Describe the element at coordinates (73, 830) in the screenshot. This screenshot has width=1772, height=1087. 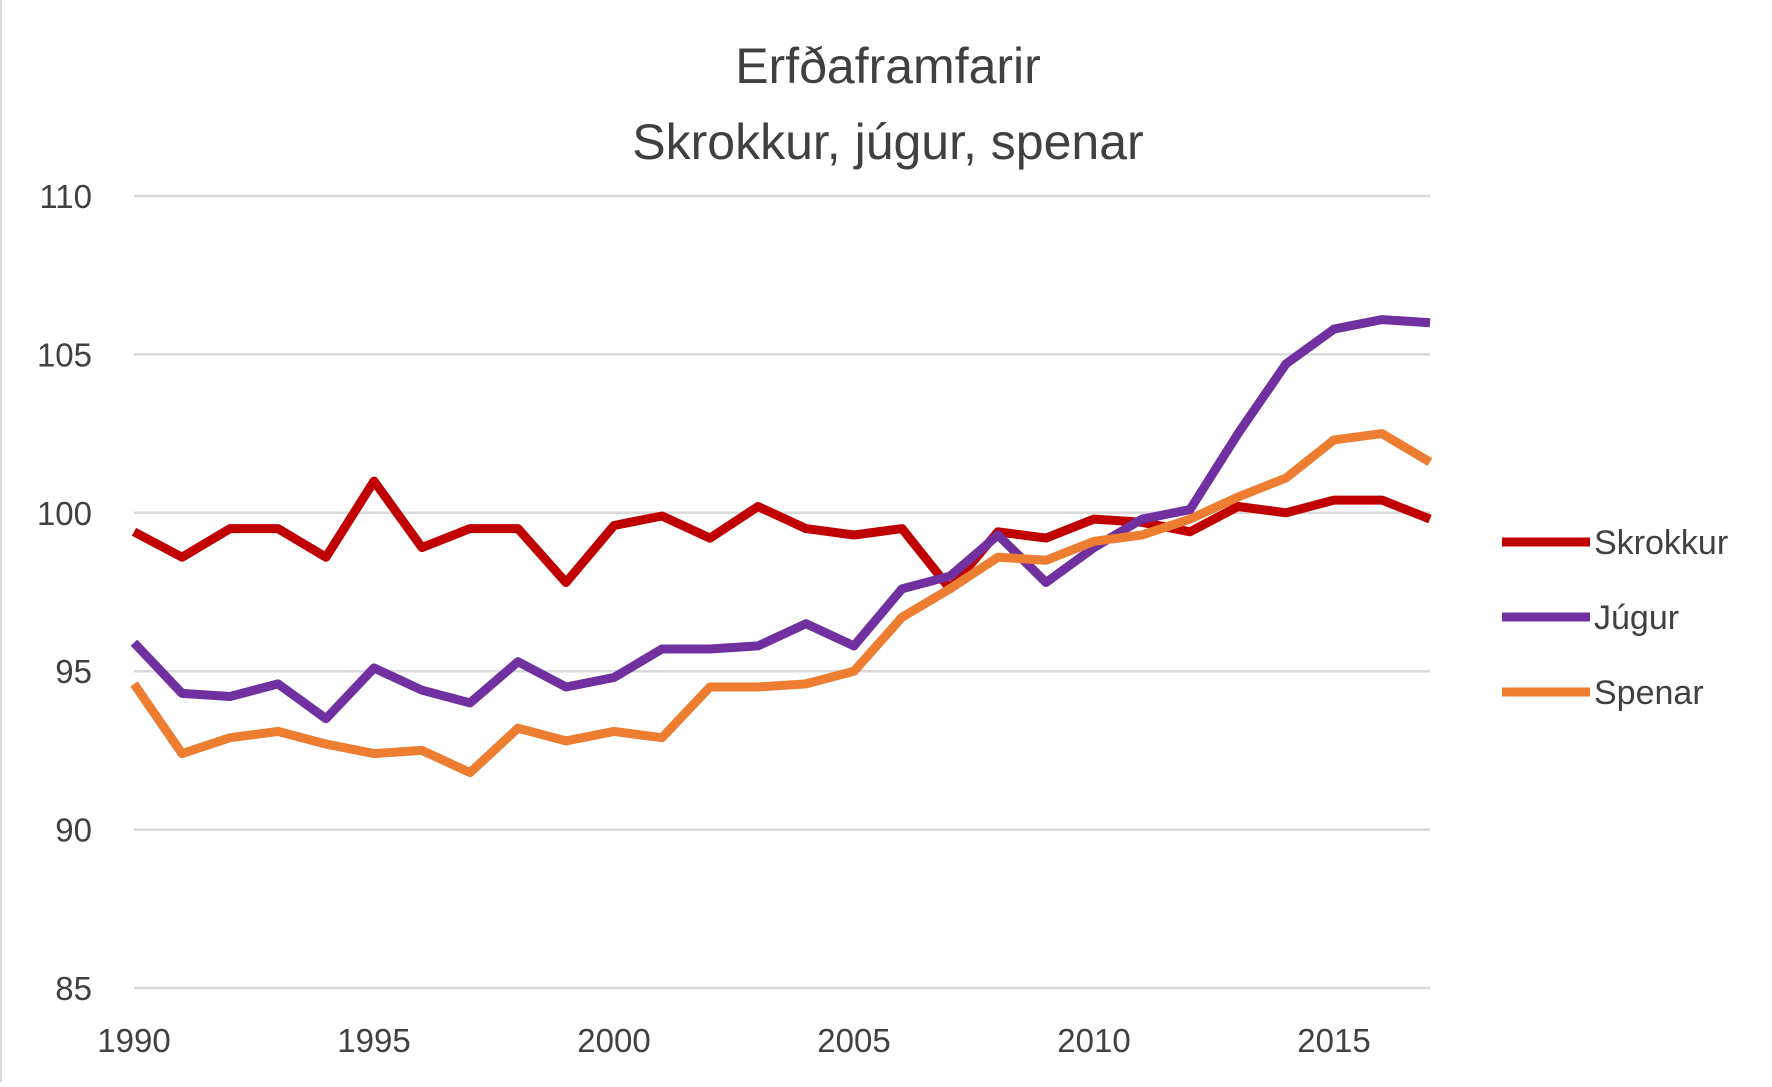
I see `y-tick-label: 90` at that location.